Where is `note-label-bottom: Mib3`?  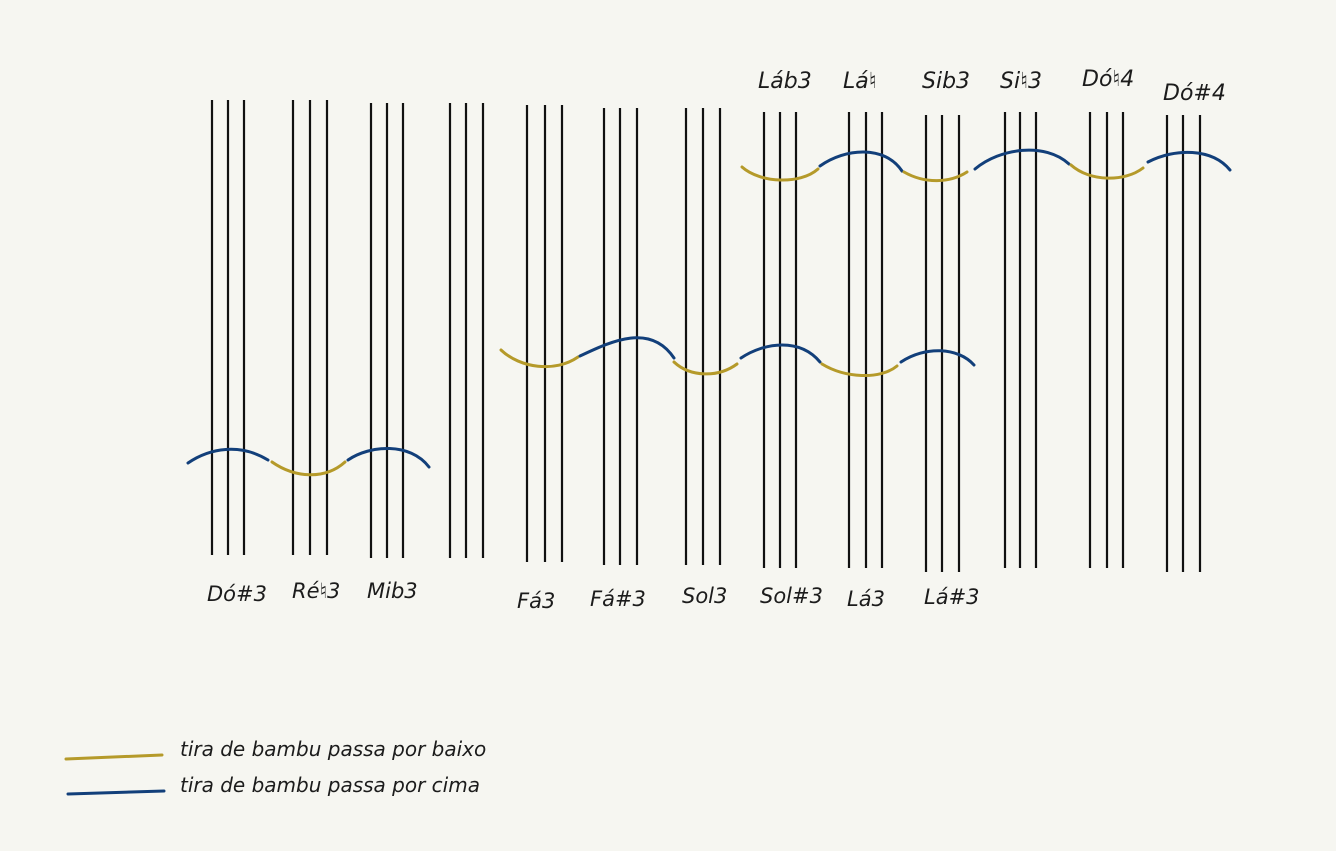
note-label-bottom: Mib3 is located at coordinates (392, 591).